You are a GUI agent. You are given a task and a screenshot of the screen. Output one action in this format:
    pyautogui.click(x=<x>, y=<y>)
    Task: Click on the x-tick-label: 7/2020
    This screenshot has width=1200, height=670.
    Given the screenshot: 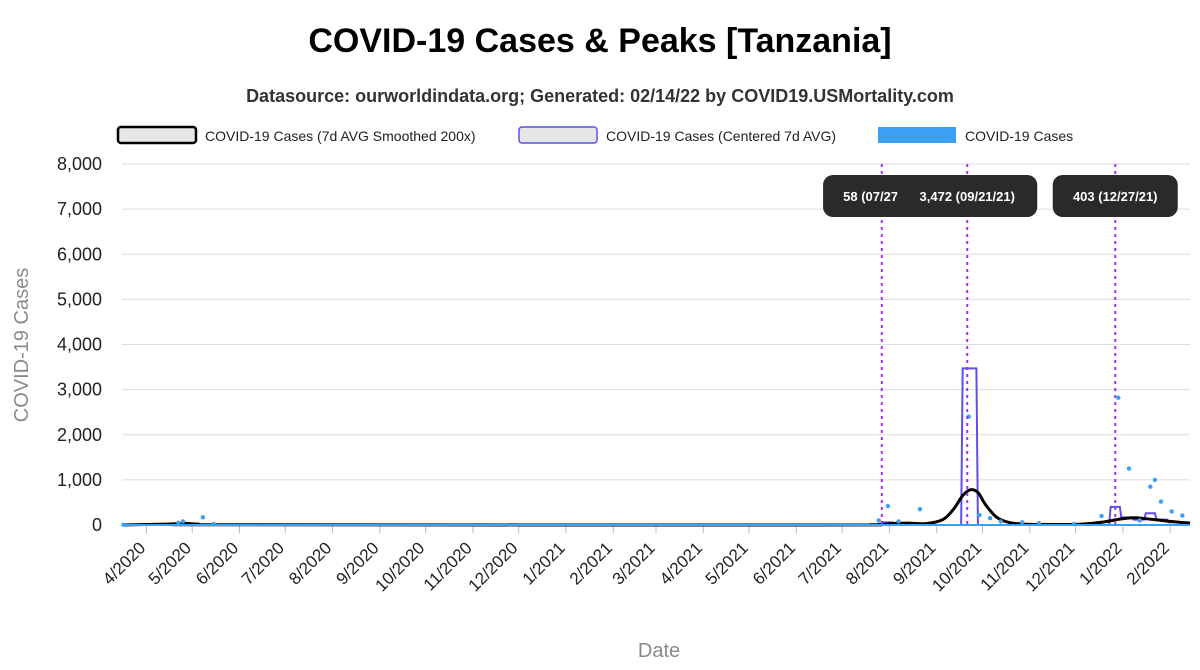 What is the action you would take?
    pyautogui.click(x=263, y=563)
    